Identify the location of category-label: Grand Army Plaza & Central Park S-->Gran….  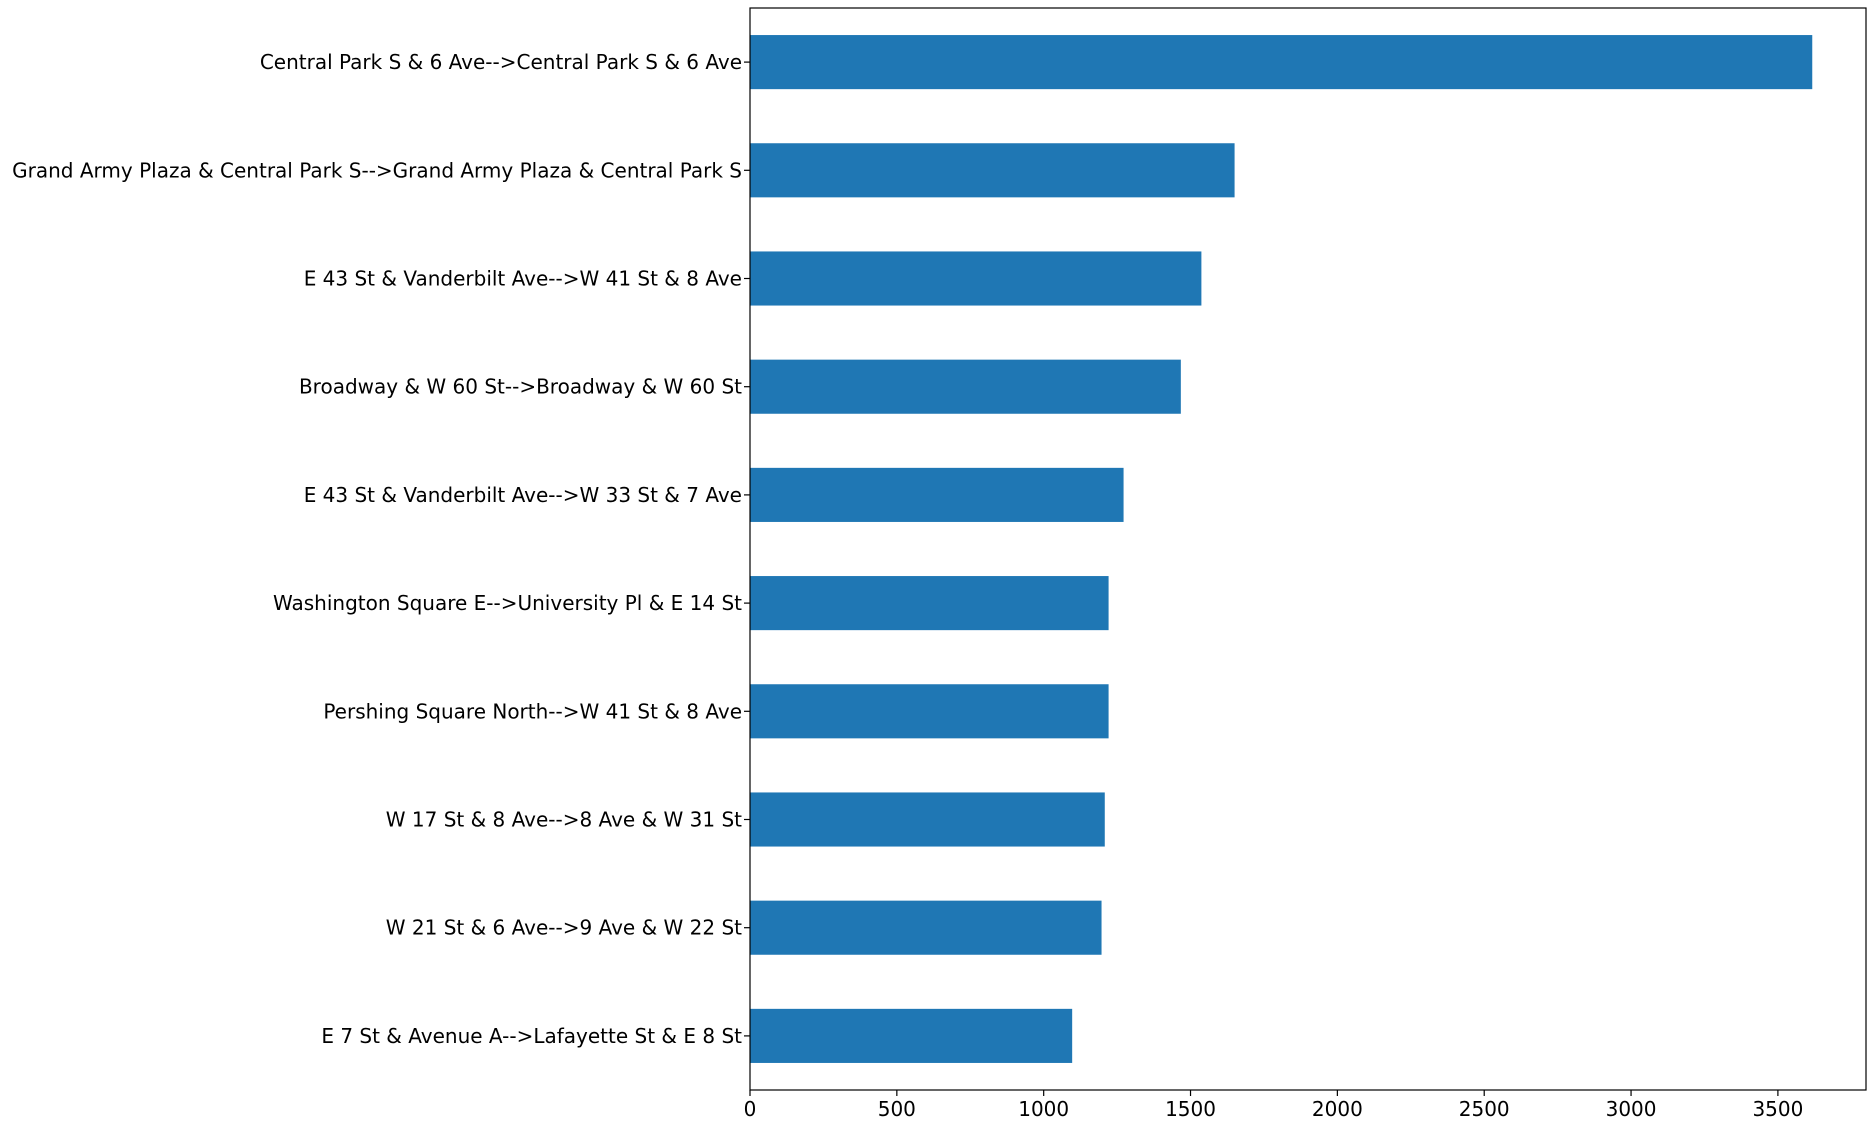
(377, 170).